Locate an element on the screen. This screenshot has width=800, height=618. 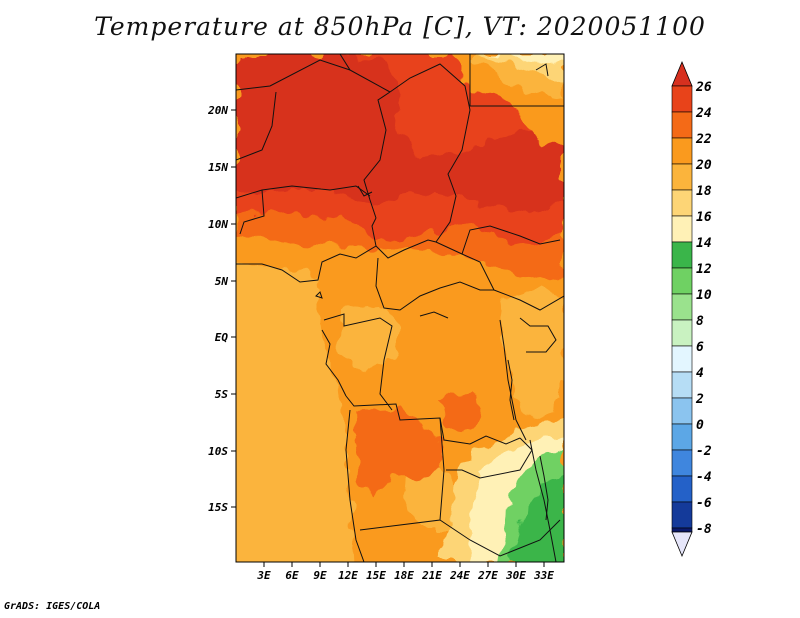
border-libya-niger is located at coordinates (345, 62).